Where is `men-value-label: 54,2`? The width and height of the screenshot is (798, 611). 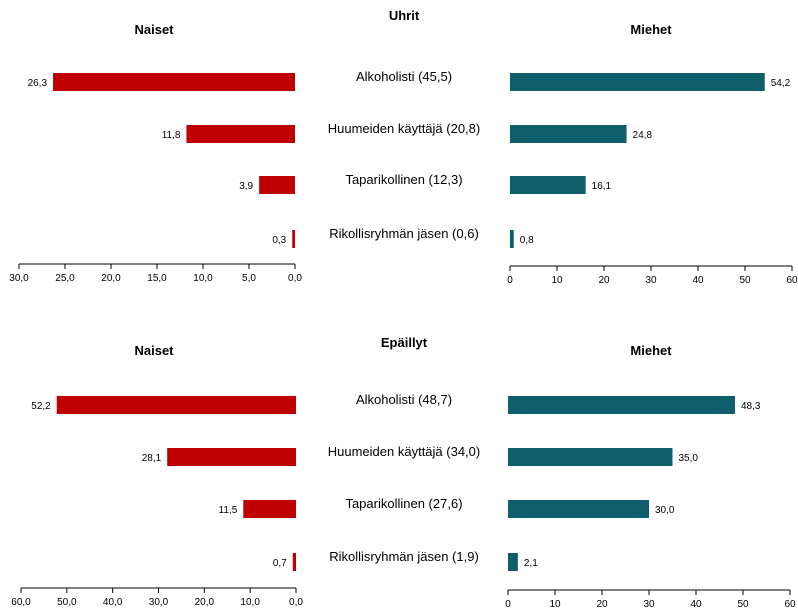 men-value-label: 54,2 is located at coordinates (781, 83).